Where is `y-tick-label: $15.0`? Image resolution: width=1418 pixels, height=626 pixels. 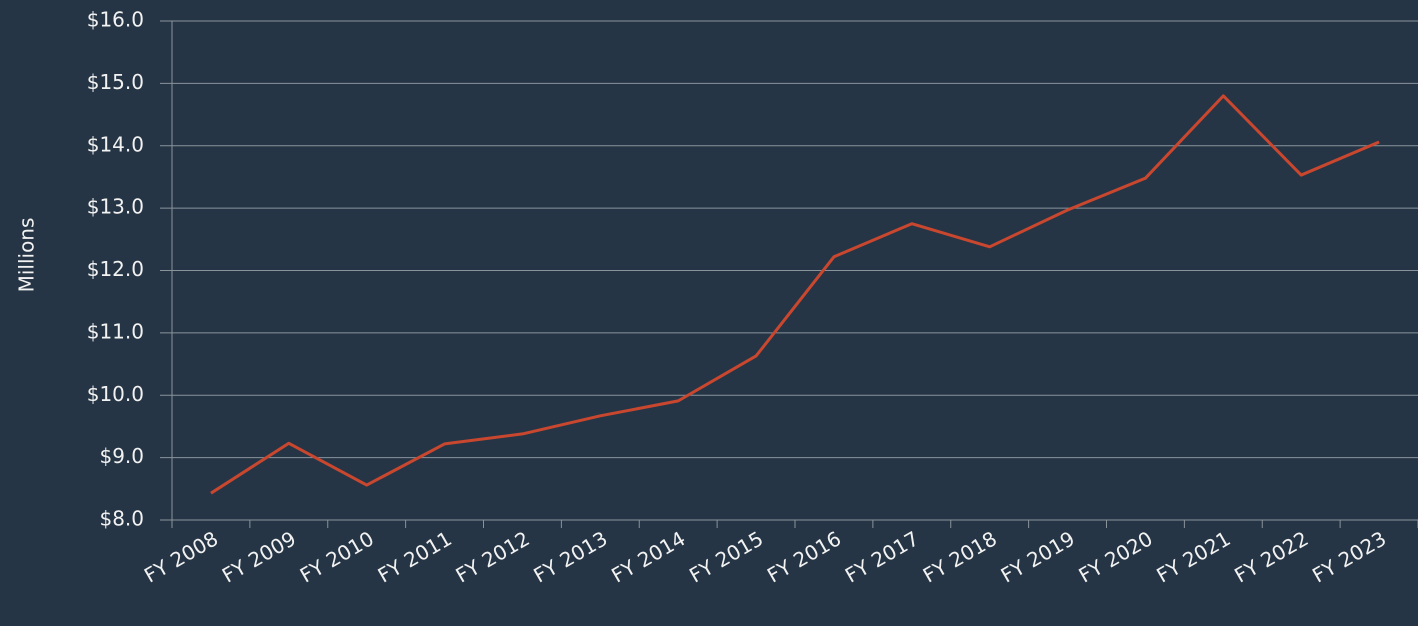 y-tick-label: $15.0 is located at coordinates (115, 82).